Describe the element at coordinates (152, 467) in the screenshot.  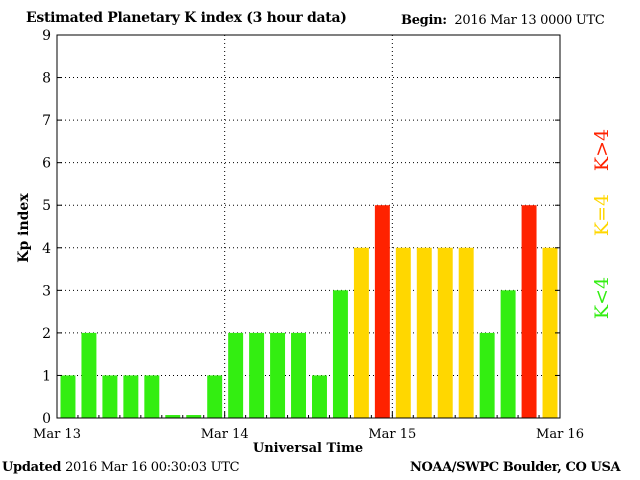
I see `updated-value: 2016 Mar 16 00:30:03 UTC` at that location.